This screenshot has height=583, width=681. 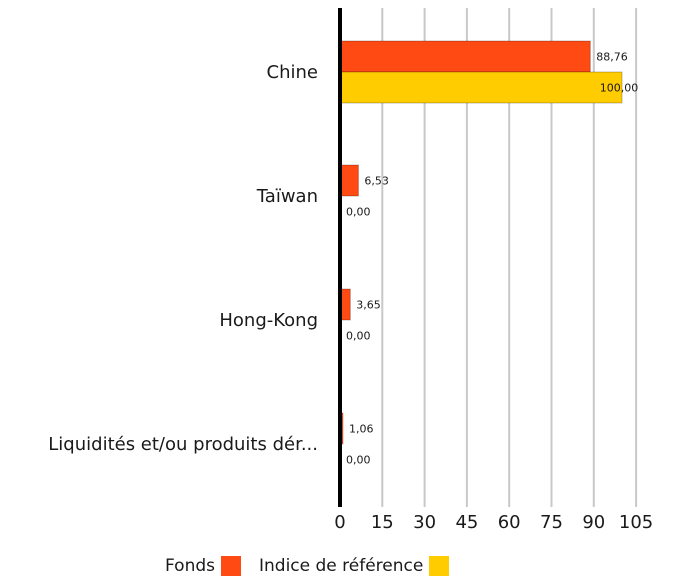 What do you see at coordinates (439, 566) in the screenshot?
I see `legend-swatch-benchmark` at bounding box center [439, 566].